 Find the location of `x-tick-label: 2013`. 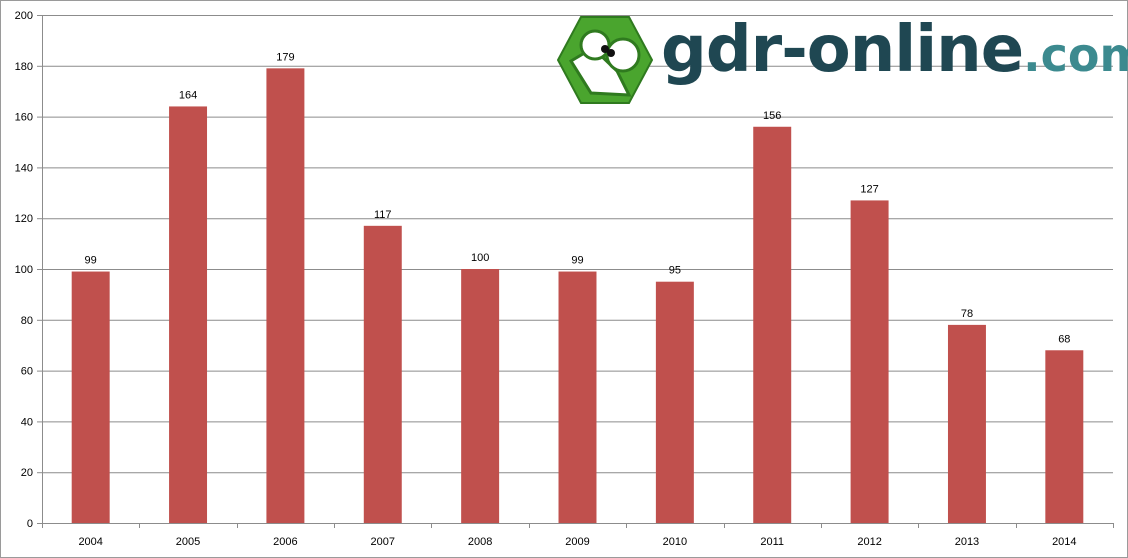

x-tick-label: 2013 is located at coordinates (967, 542).